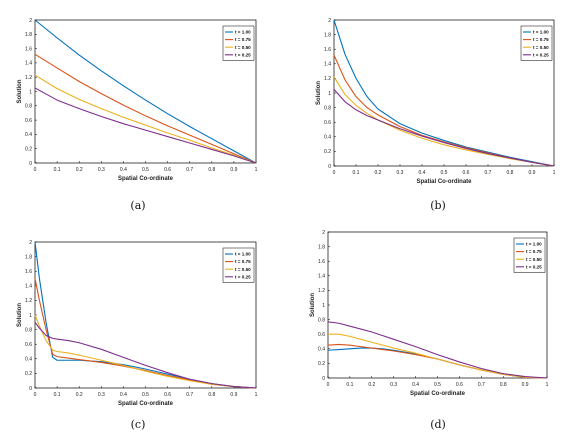 The width and height of the screenshot is (568, 442). Describe the element at coordinates (189, 170) in the screenshot. I see `x-tick-label: 0.7` at that location.